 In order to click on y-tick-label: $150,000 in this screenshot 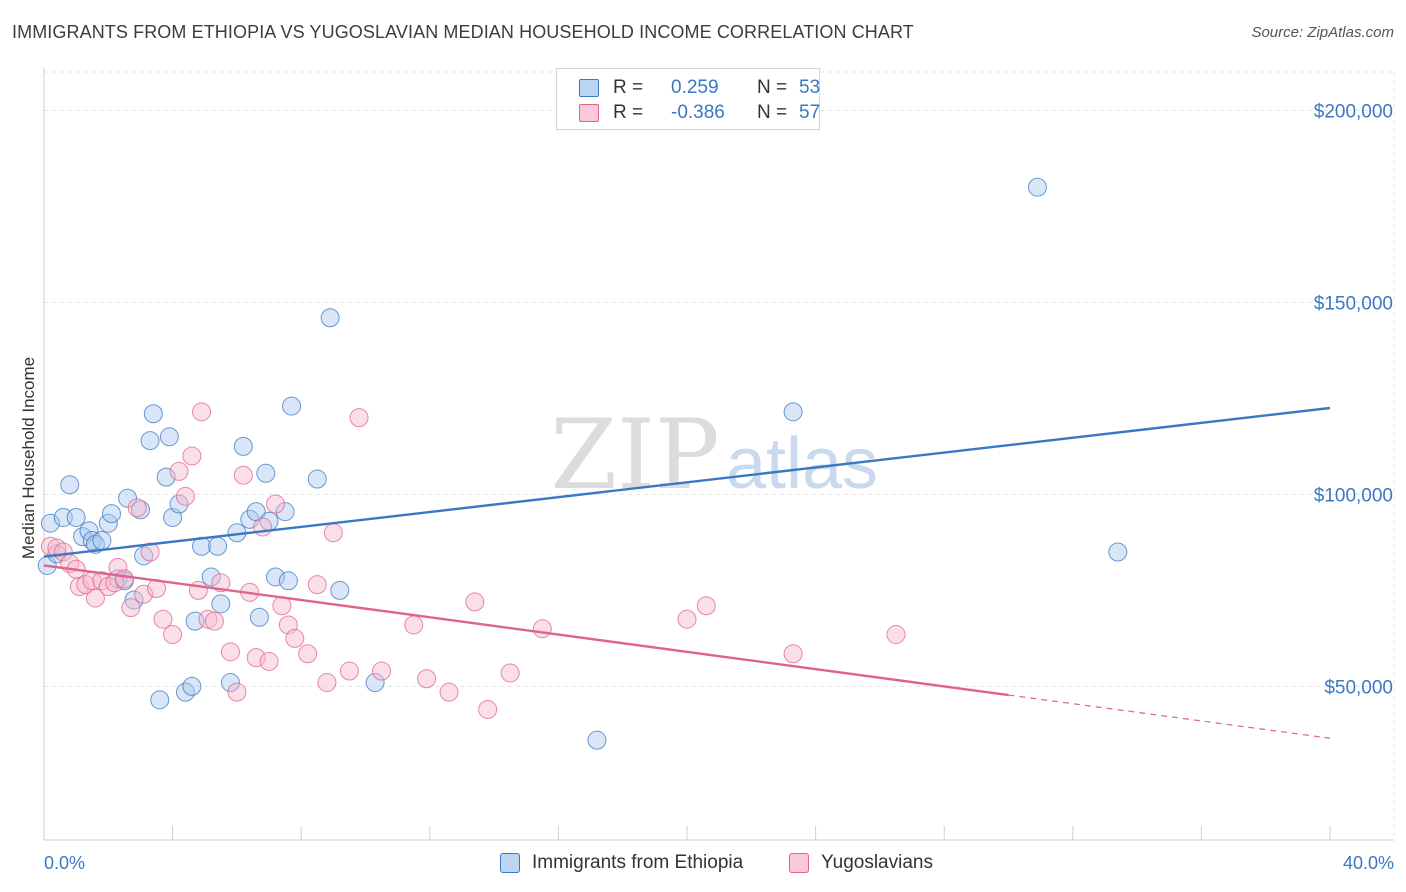, I will do `click(1353, 303)`.